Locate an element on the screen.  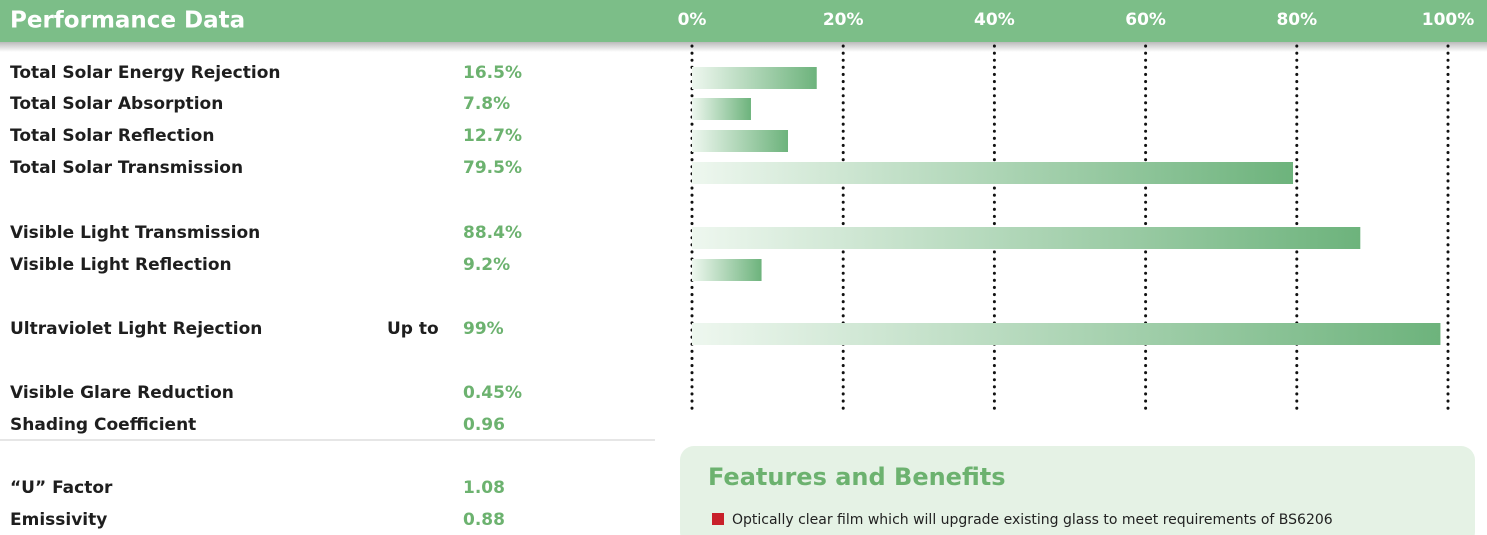
features-title: Features and Benefits is located at coordinates (857, 477).